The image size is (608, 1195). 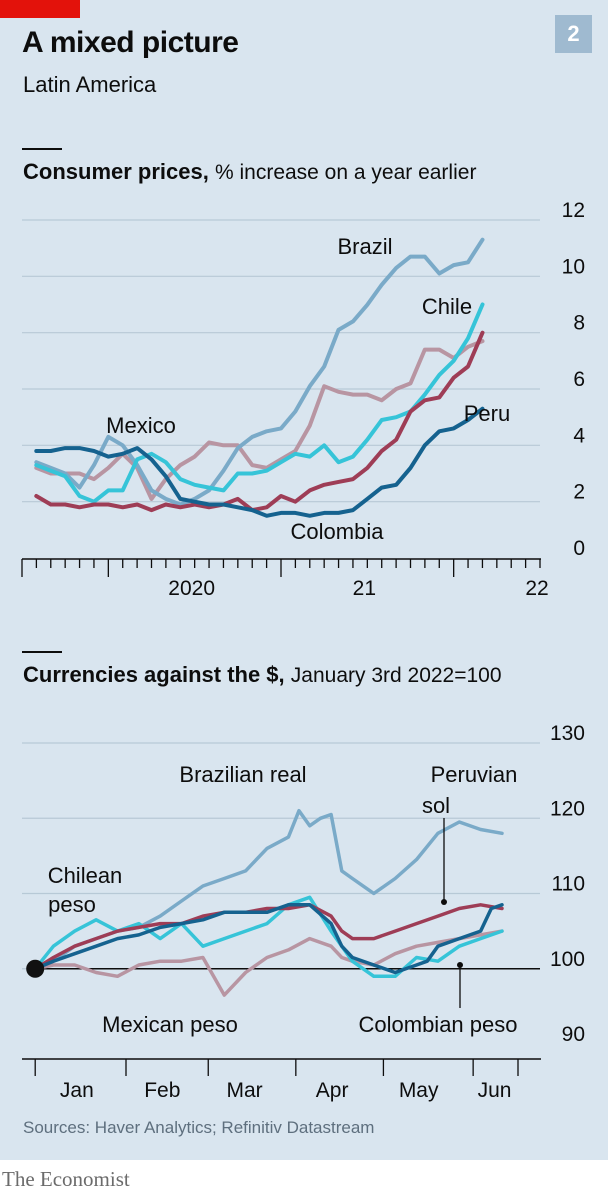 What do you see at coordinates (579, 435) in the screenshot?
I see `cpi-y-tick-label: 4` at bounding box center [579, 435].